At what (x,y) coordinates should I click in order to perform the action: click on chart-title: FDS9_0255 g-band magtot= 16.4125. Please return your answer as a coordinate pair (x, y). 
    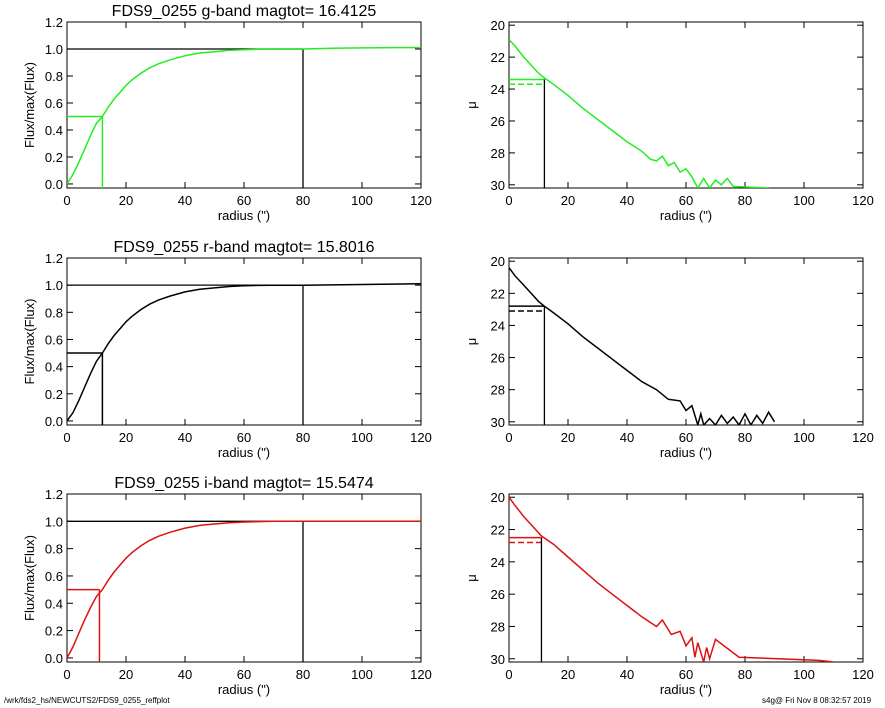
    Looking at the image, I should click on (244, 11).